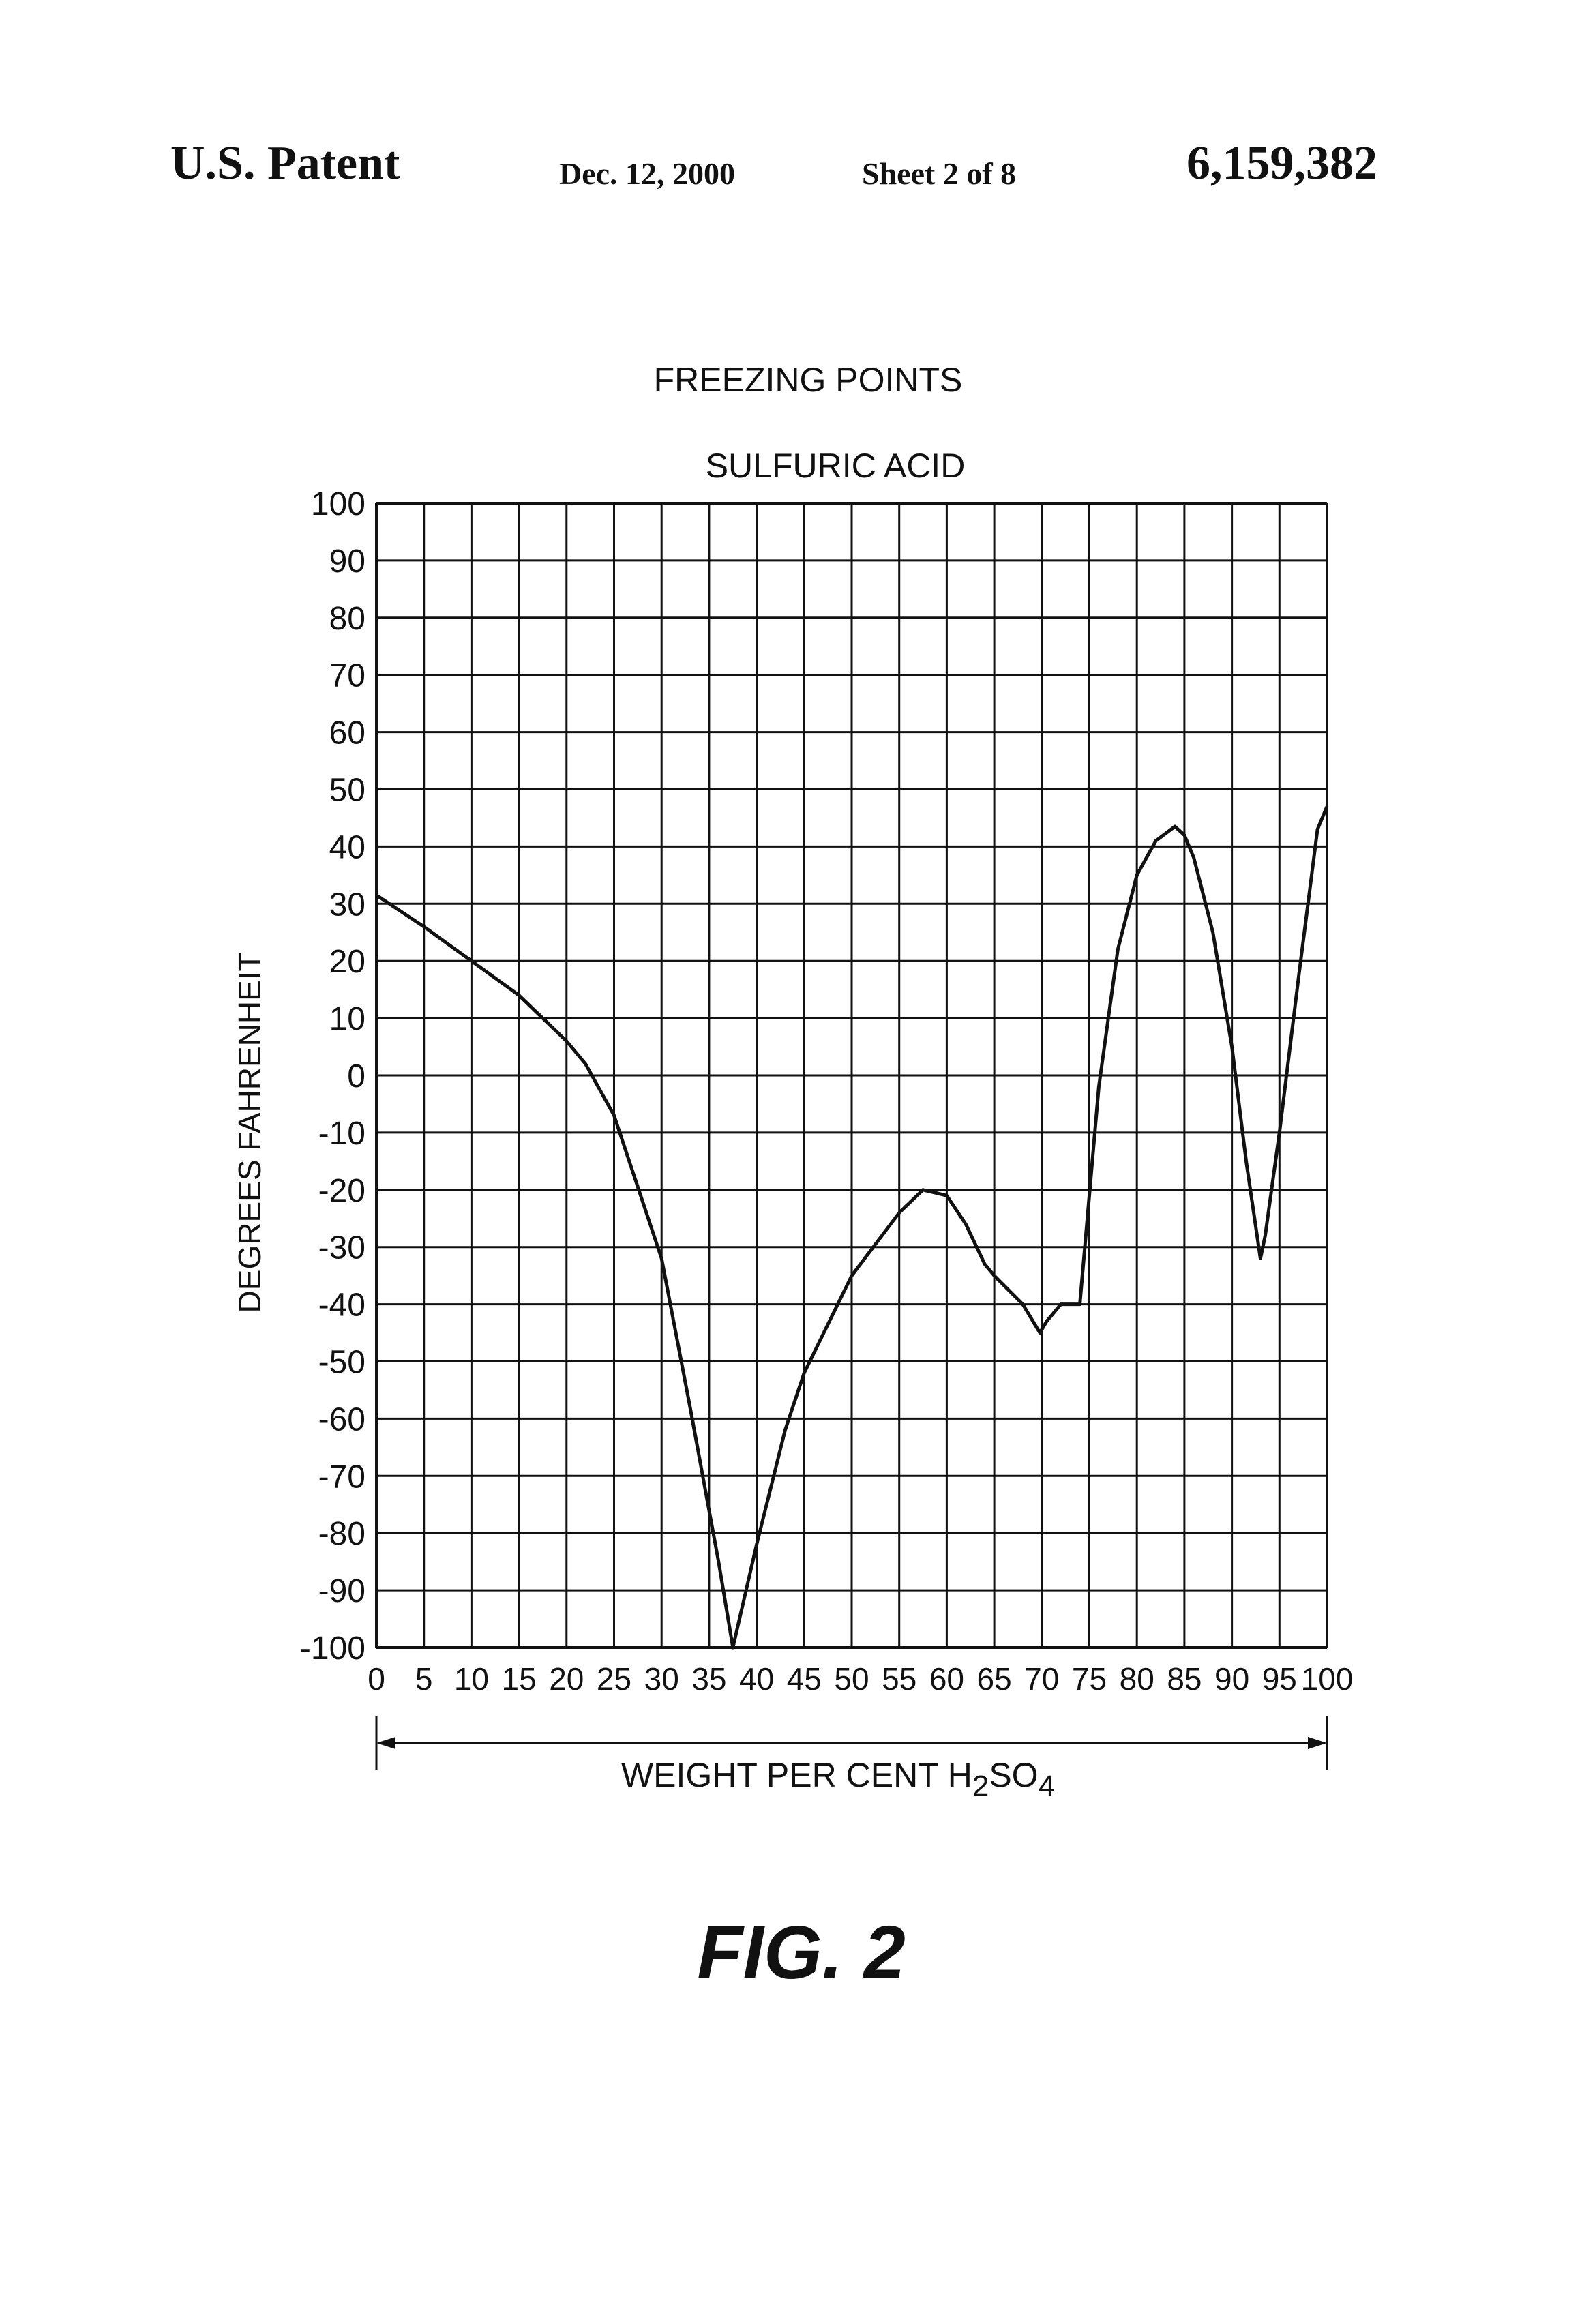 The height and width of the screenshot is (2324, 1582). Describe the element at coordinates (838, 1779) in the screenshot. I see `x-axis-label: WEIGHT PER CENT H2SO4` at that location.